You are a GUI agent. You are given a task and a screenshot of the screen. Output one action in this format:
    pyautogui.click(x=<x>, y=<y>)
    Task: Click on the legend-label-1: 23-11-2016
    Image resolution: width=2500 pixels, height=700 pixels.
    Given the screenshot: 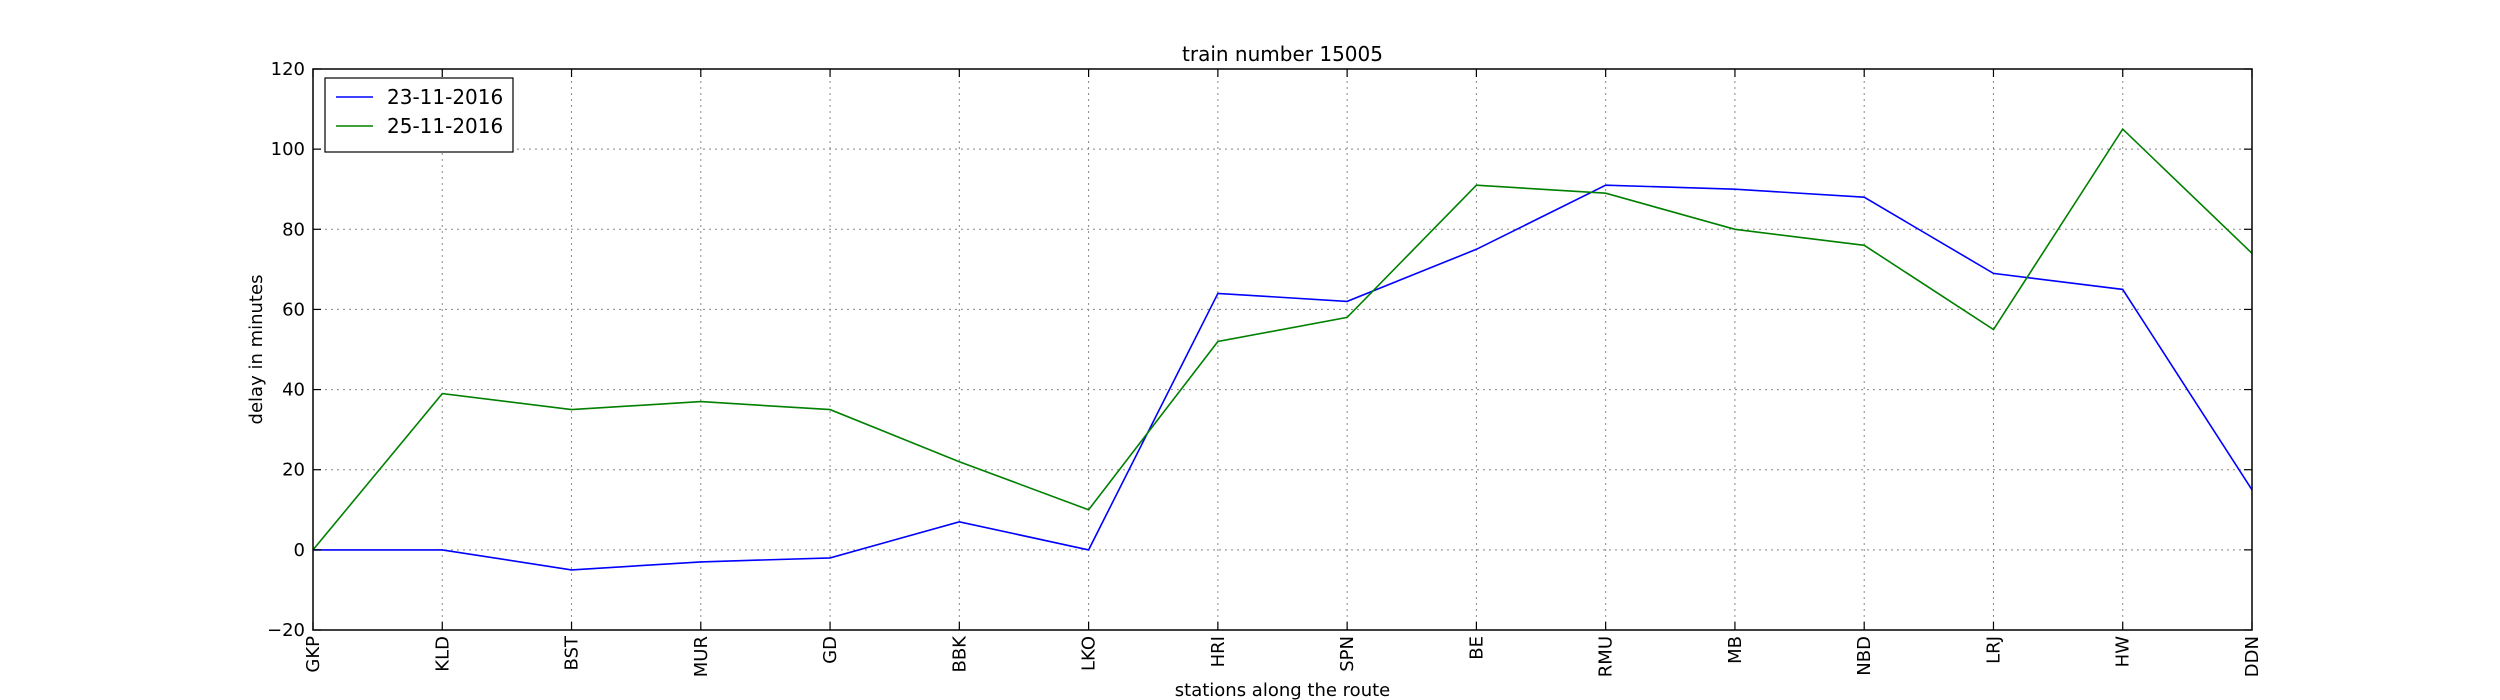 What is the action you would take?
    pyautogui.click(x=445, y=97)
    